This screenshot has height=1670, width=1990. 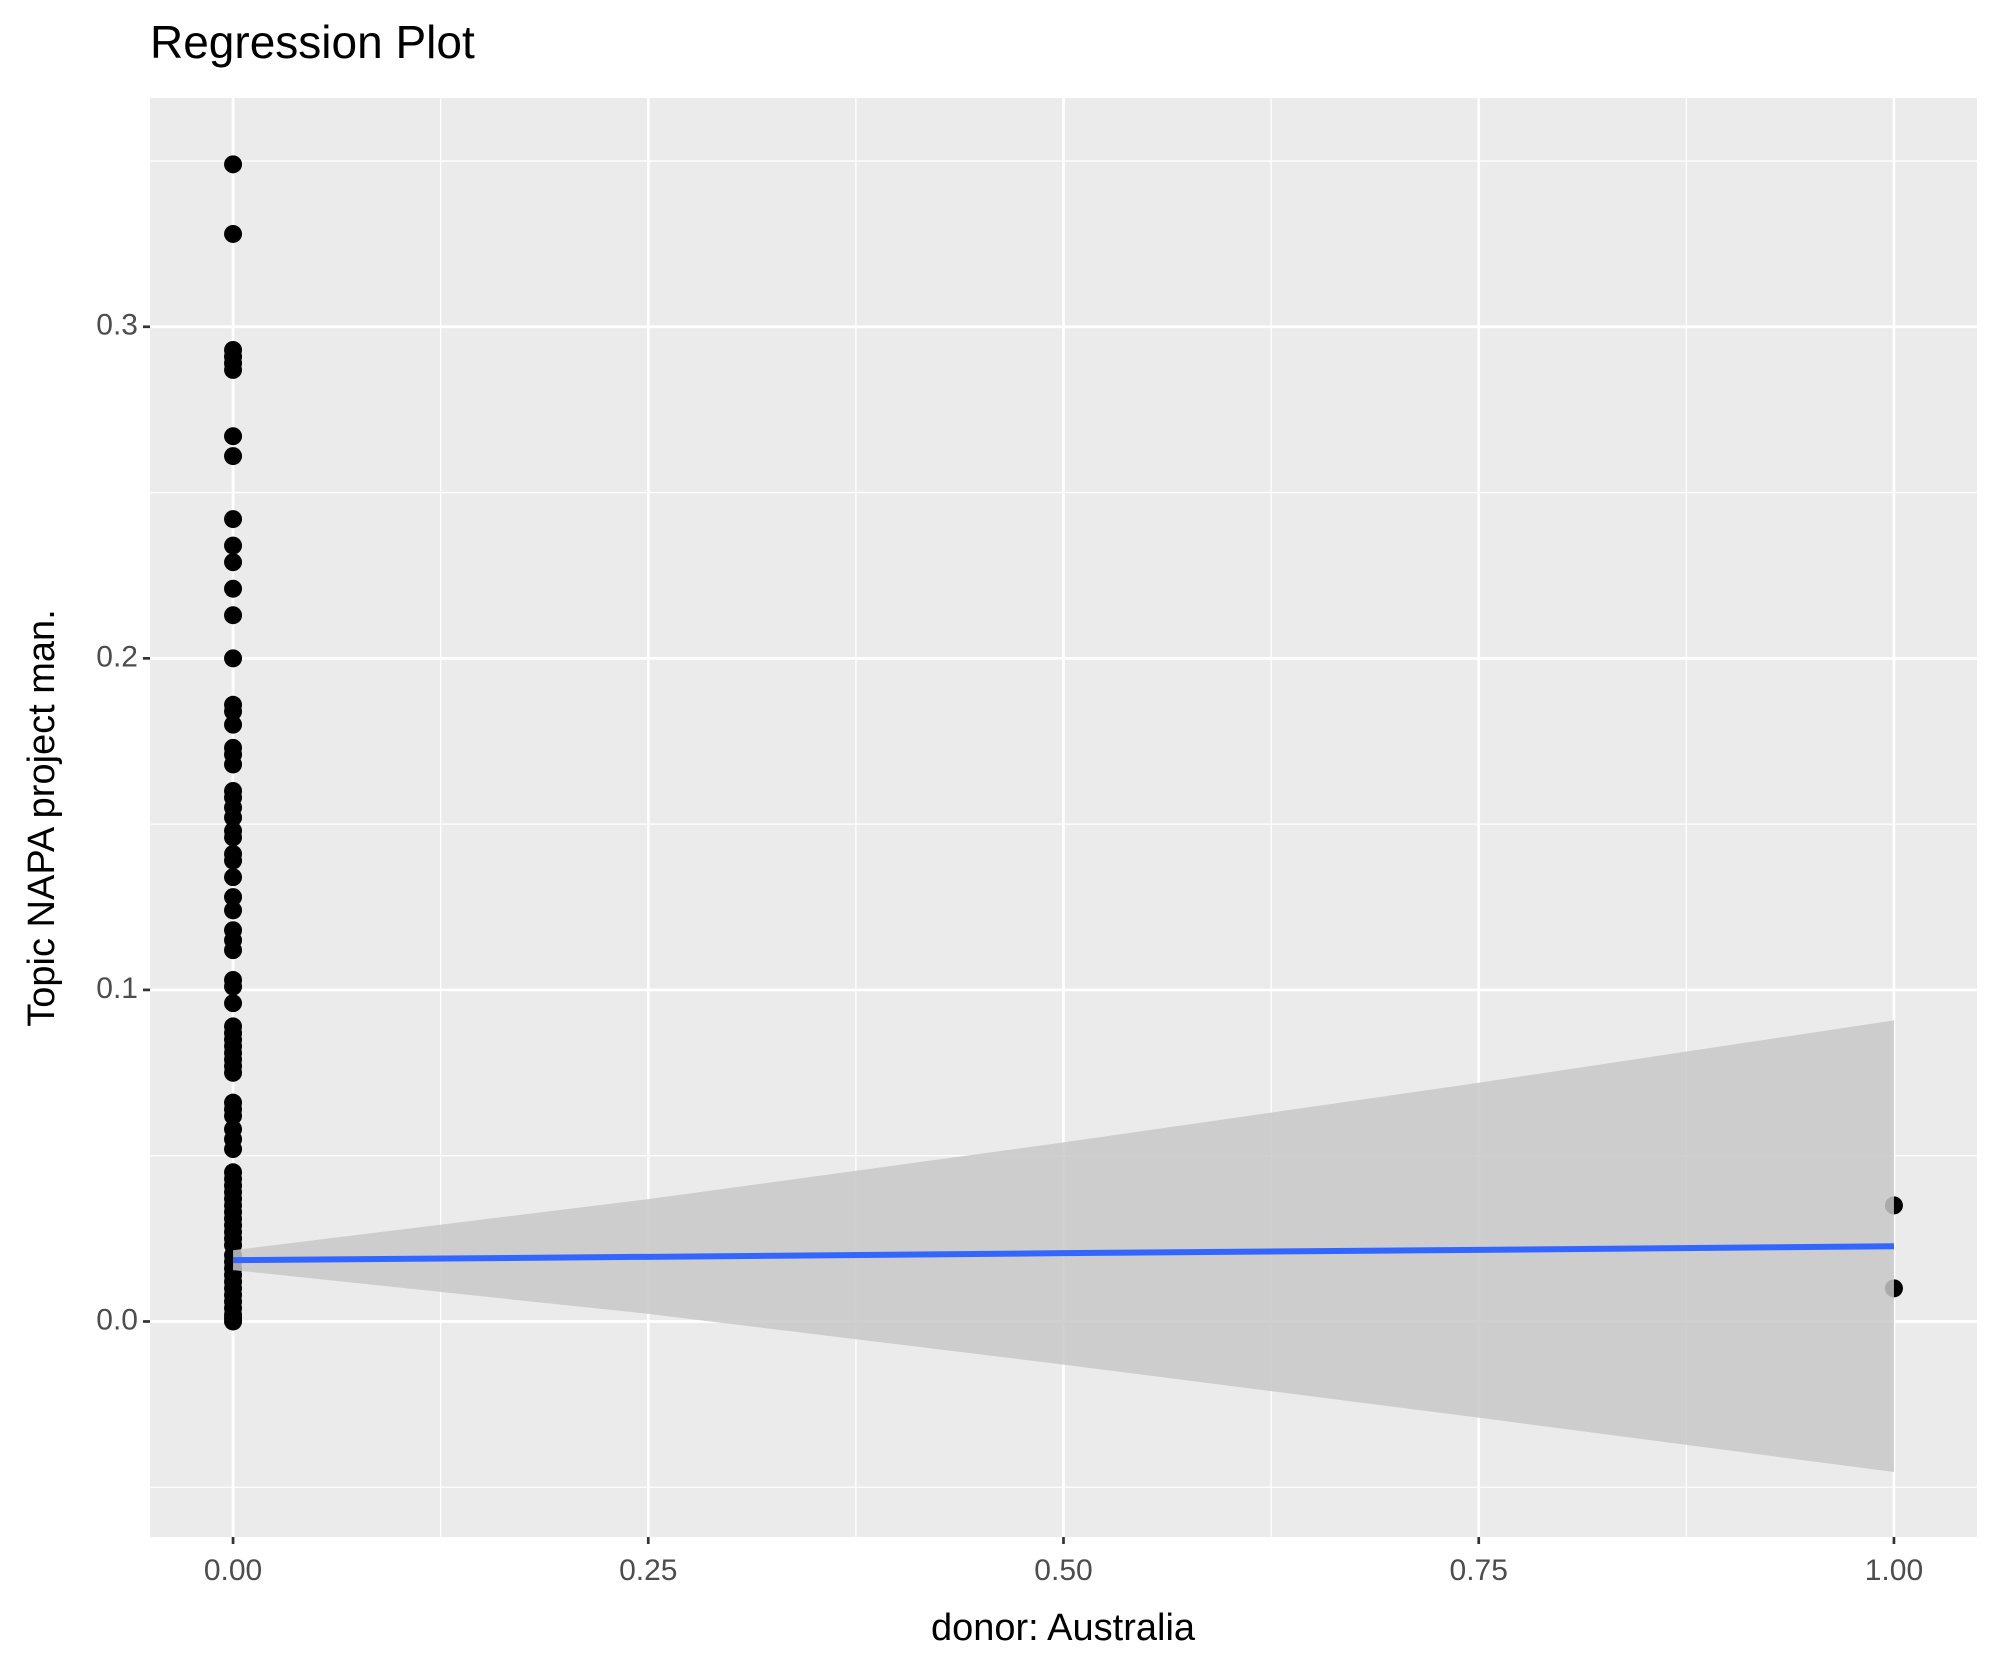 I want to click on x-tick-label: 0.75, so click(x=1479, y=1570).